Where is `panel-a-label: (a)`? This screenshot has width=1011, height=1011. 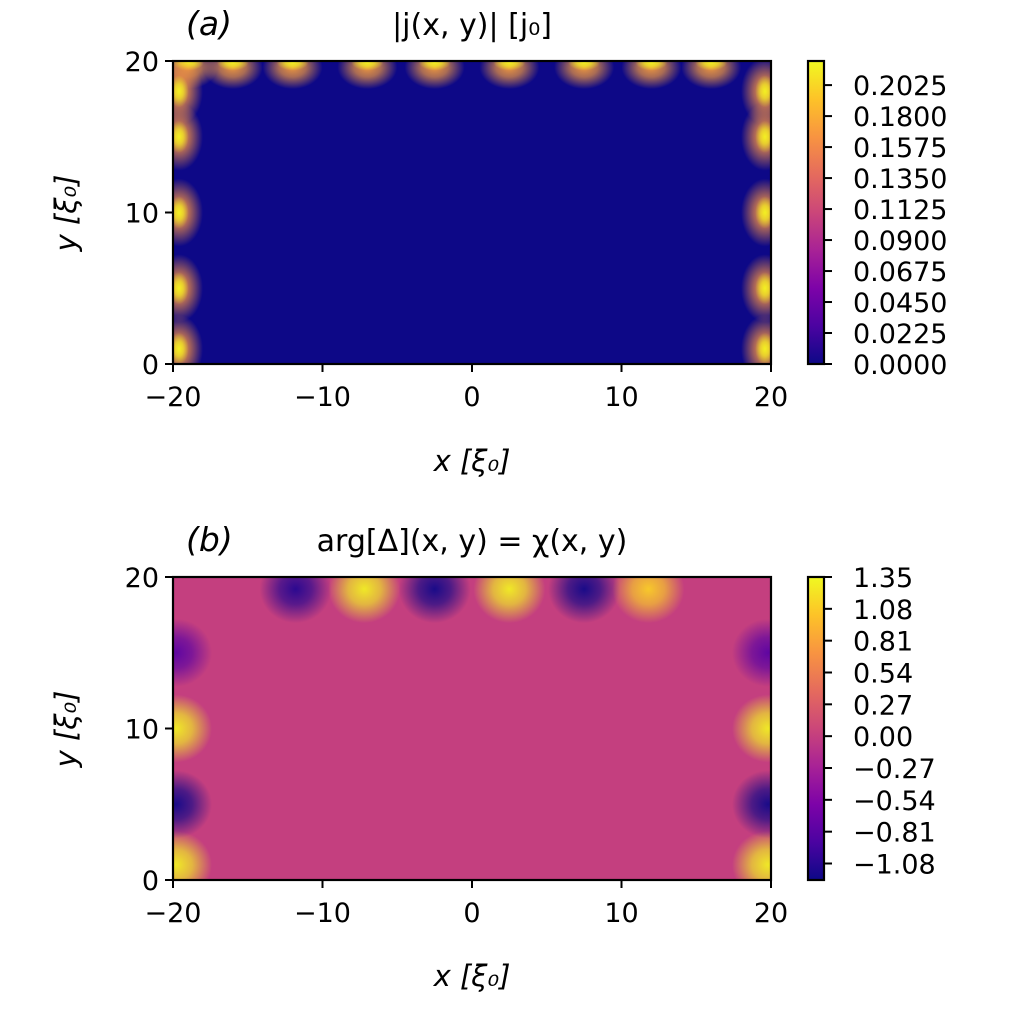
panel-a-label: (a) is located at coordinates (209, 23).